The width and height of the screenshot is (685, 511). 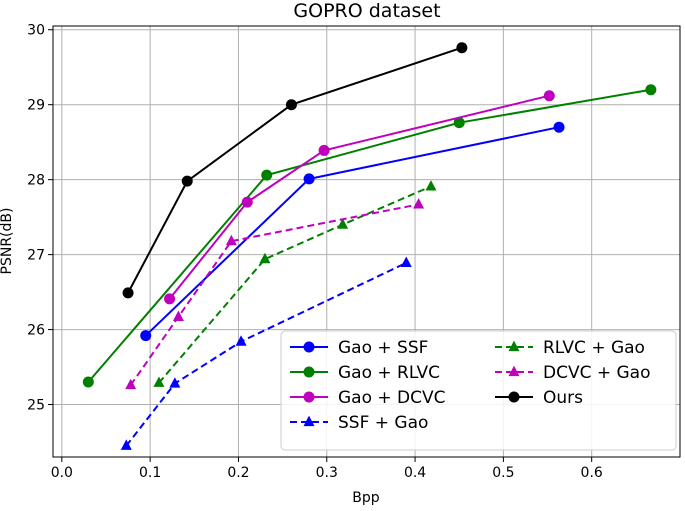 What do you see at coordinates (36, 31) in the screenshot?
I see `y-tick-label: 30` at bounding box center [36, 31].